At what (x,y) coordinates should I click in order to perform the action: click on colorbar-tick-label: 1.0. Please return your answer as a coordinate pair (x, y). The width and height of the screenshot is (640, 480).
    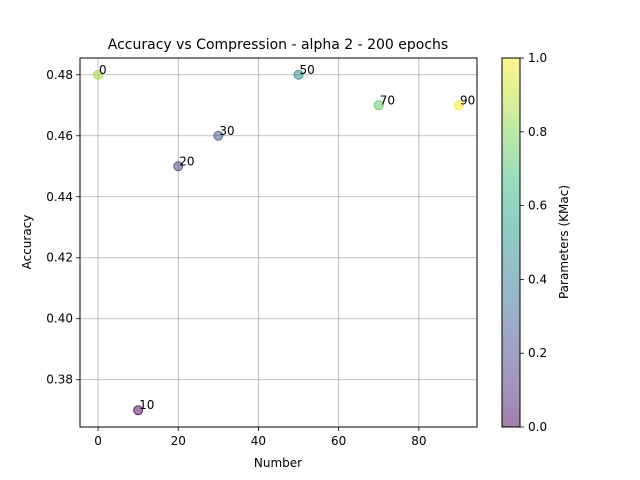
    Looking at the image, I should click on (537, 58).